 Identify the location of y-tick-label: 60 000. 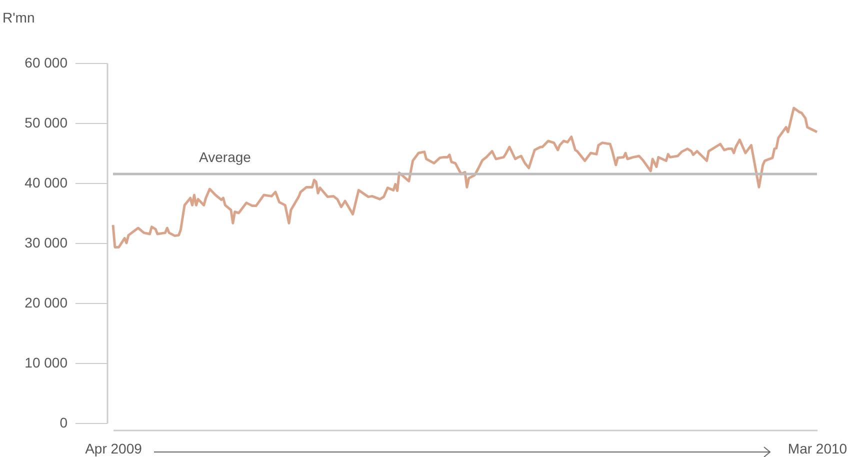
(46, 62).